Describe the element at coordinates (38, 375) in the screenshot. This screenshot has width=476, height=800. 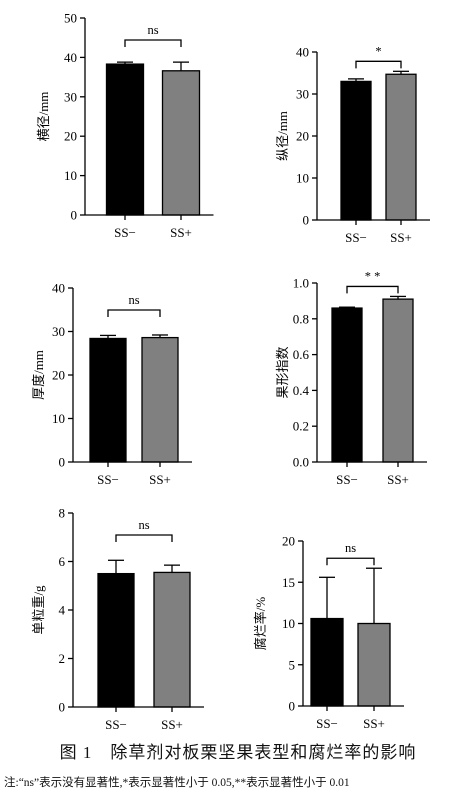
I see `y-axis-label: 厚度/mm` at that location.